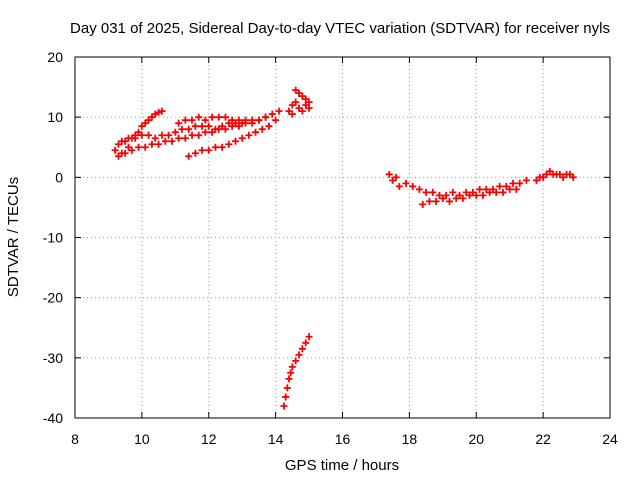 This screenshot has width=640, height=480. I want to click on y-axis-label: SDTVAR / TECUs, so click(13, 237).